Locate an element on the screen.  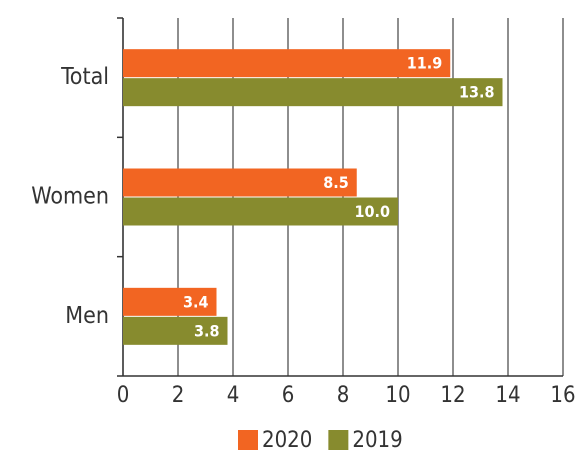
x-tick-label: 14 is located at coordinates (507, 395).